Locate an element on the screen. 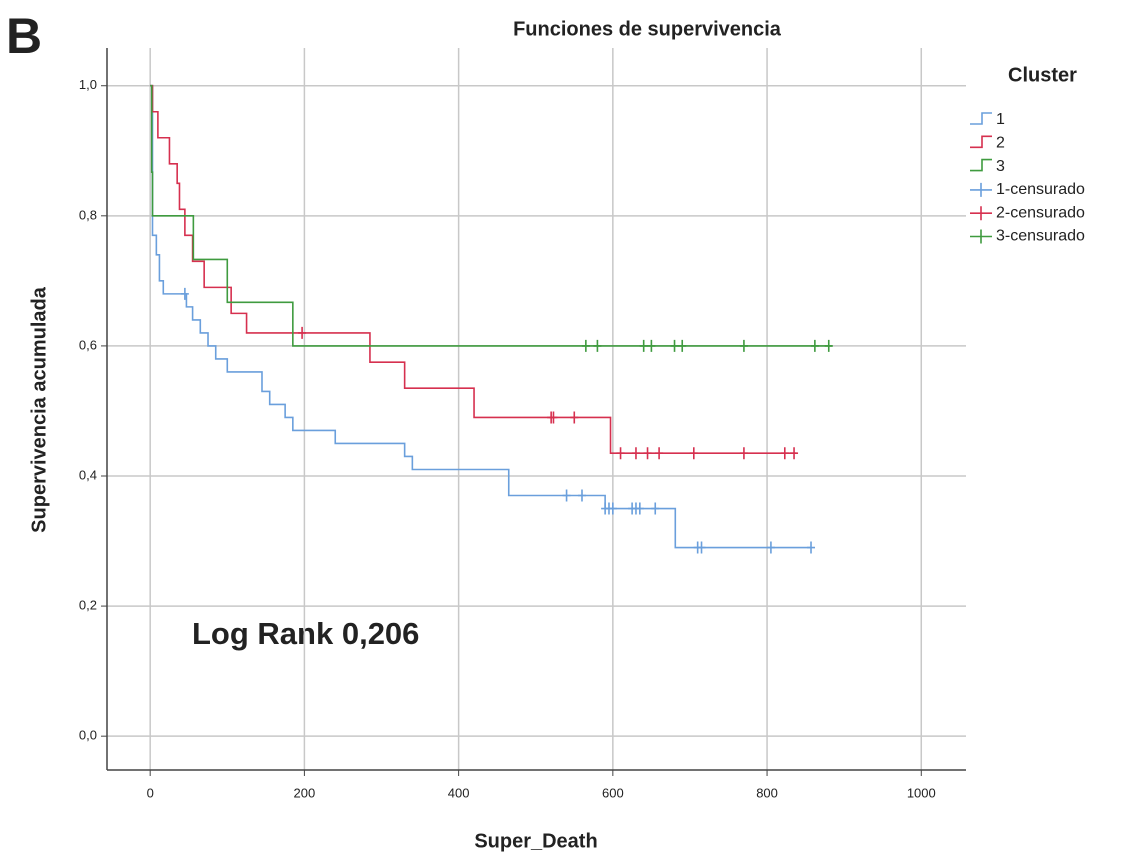  y-tick-label: 0,6 is located at coordinates (88, 344).